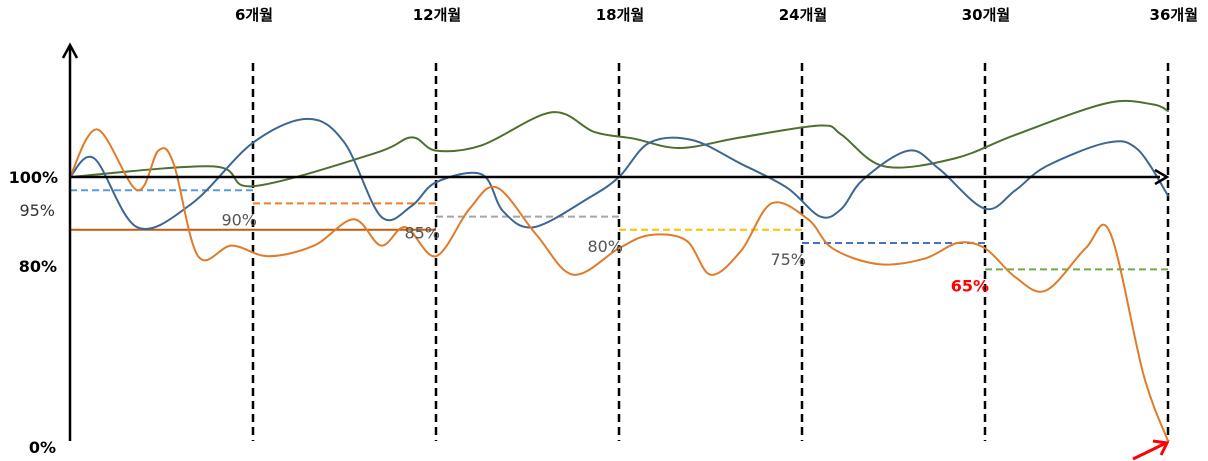 The height and width of the screenshot is (461, 1208). I want to click on y-tick-label: 95%, so click(37, 210).